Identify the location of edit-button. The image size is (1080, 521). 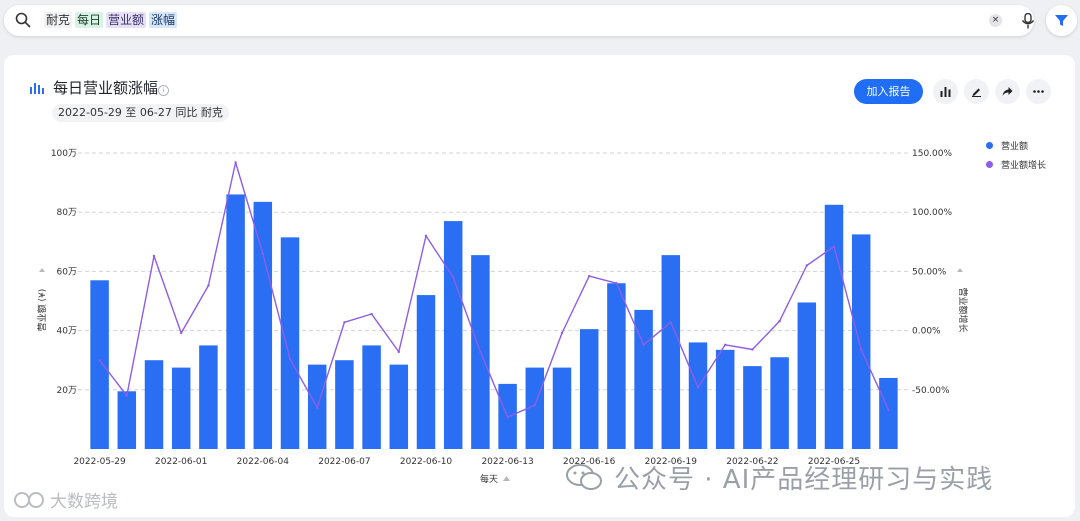
(976, 91).